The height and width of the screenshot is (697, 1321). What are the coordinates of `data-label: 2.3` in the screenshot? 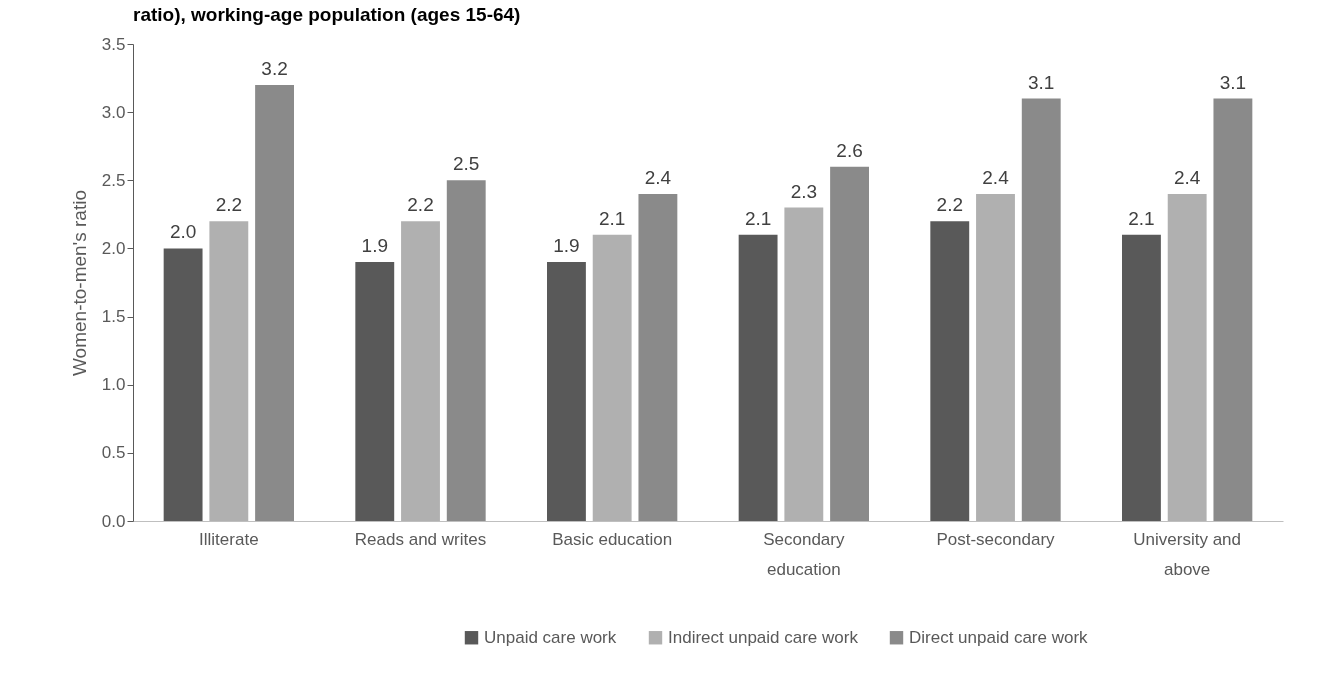 It's located at (804, 191).